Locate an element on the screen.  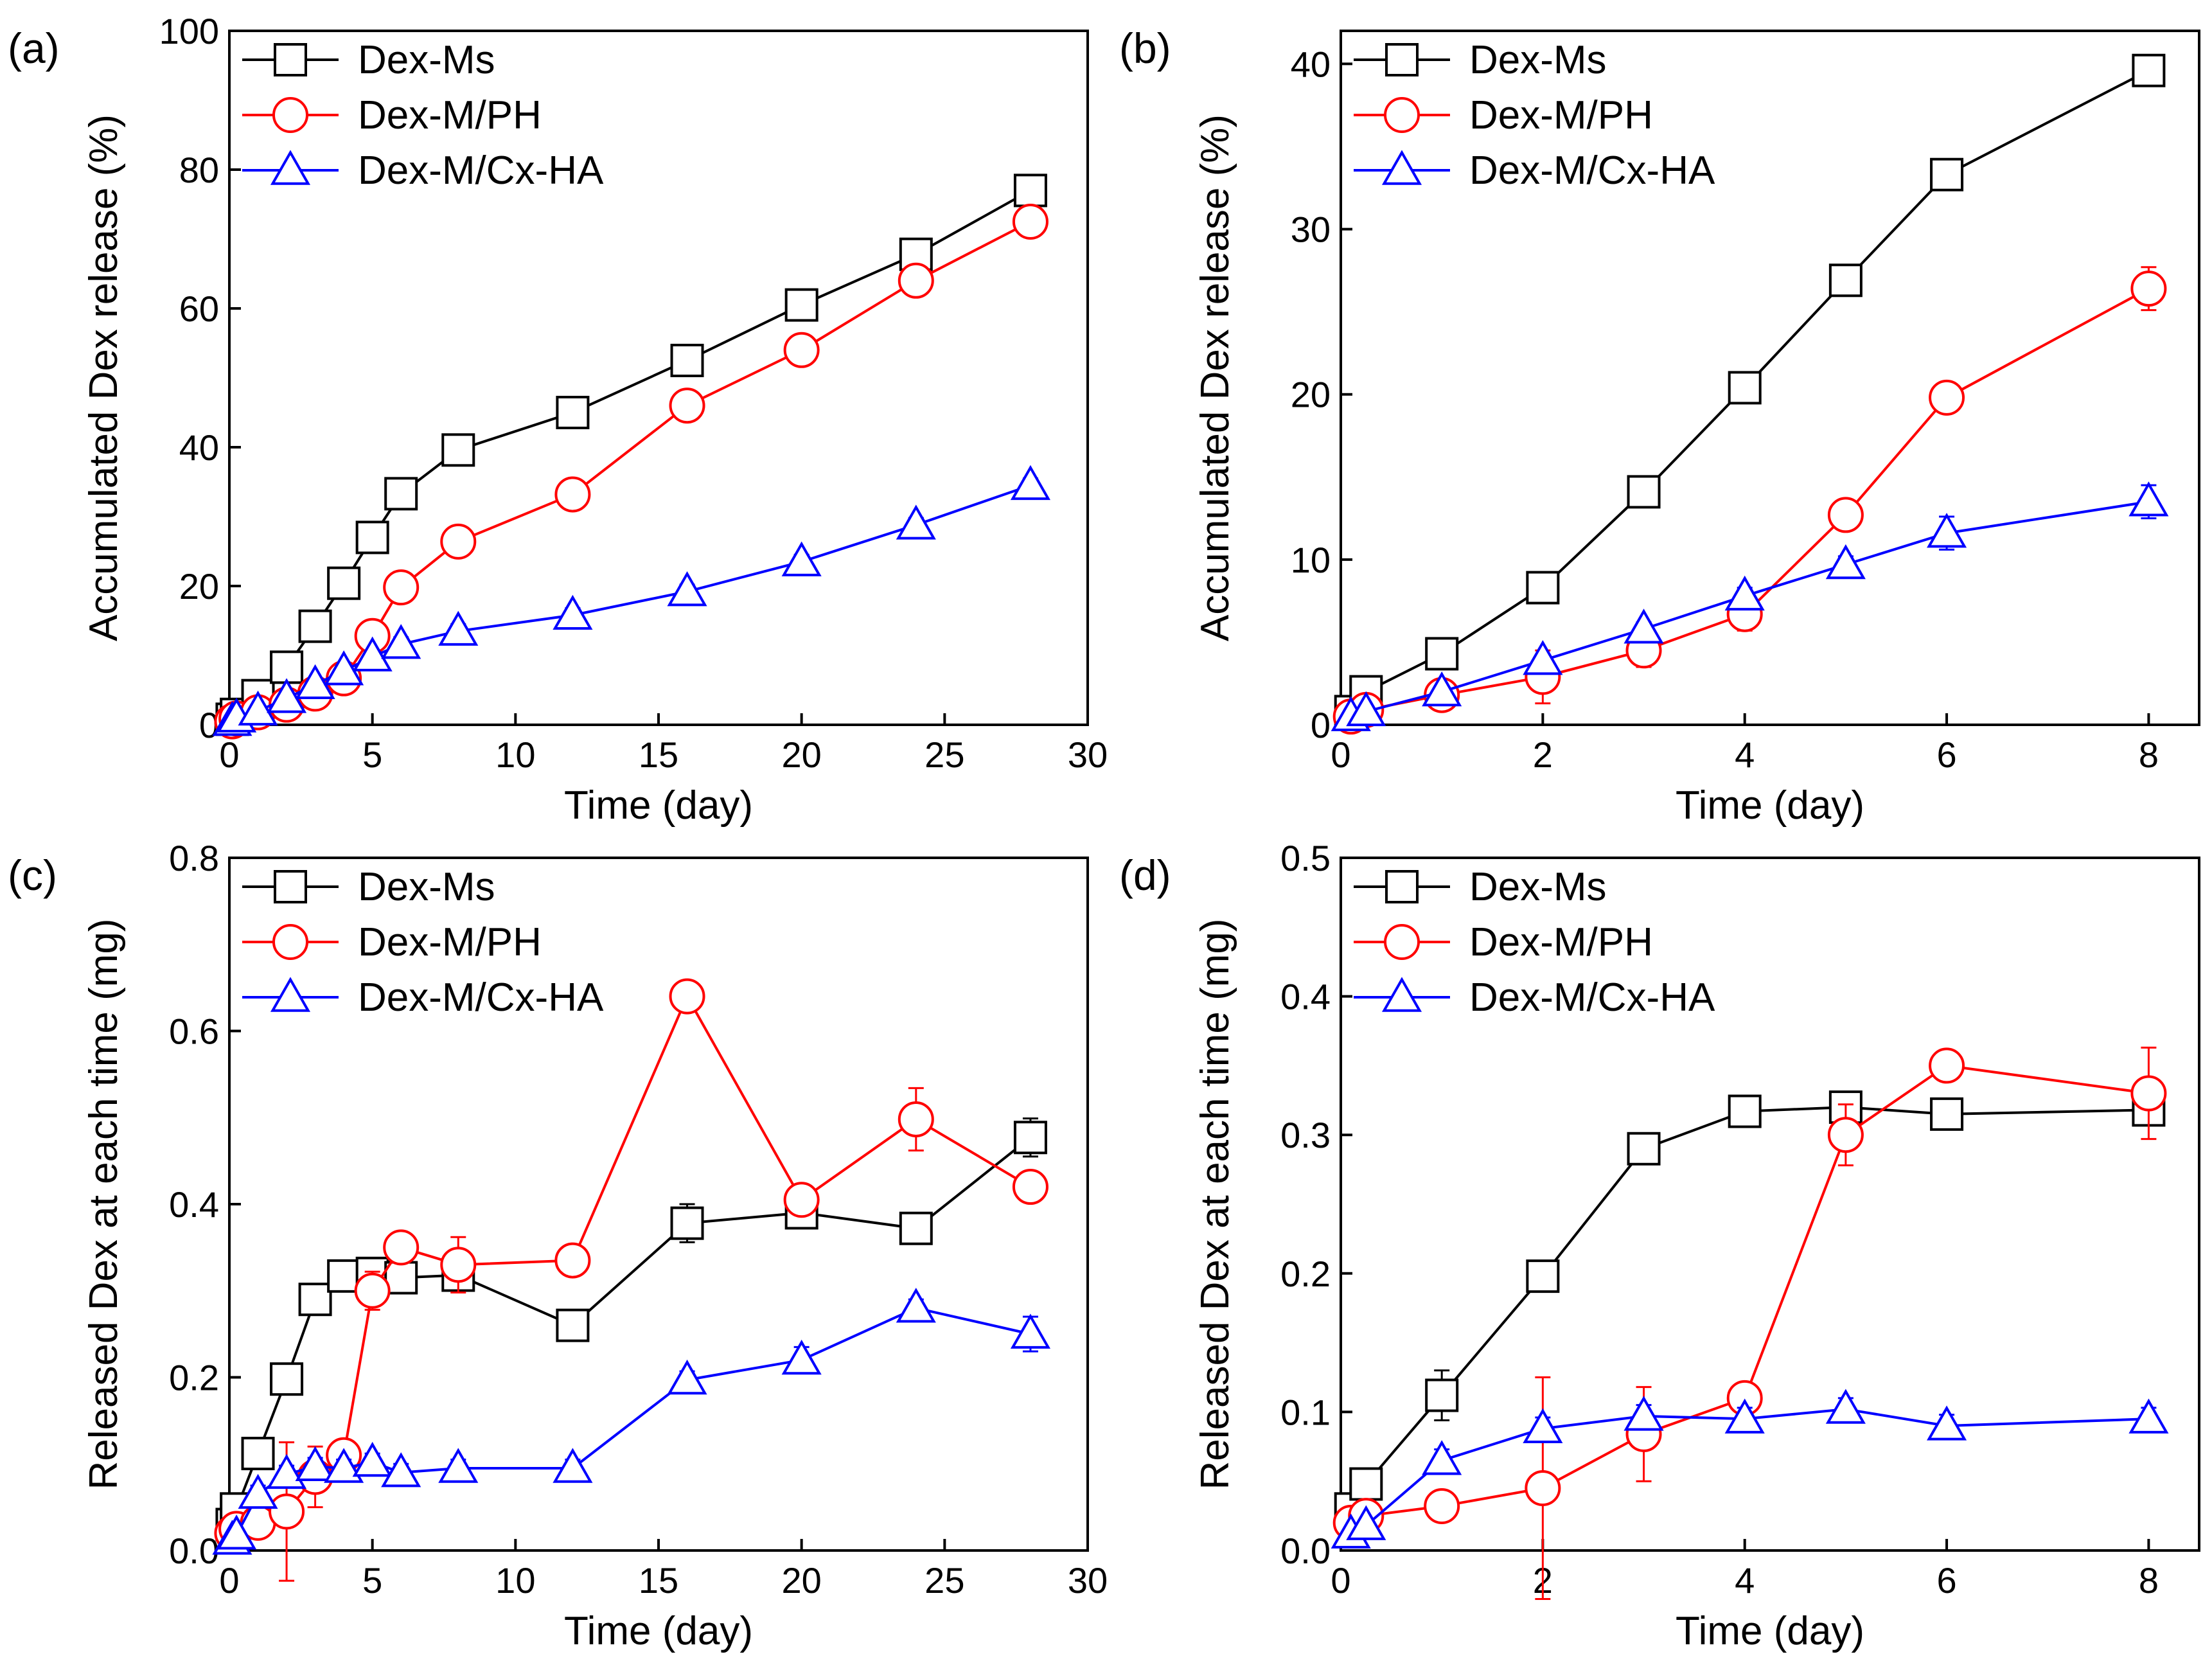
y-tick-label: 30 is located at coordinates (1311, 230).